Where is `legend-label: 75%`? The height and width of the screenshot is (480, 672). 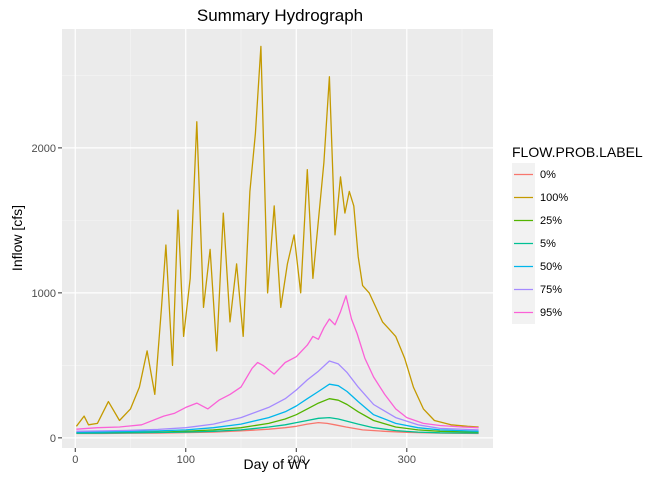 legend-label: 75% is located at coordinates (551, 290).